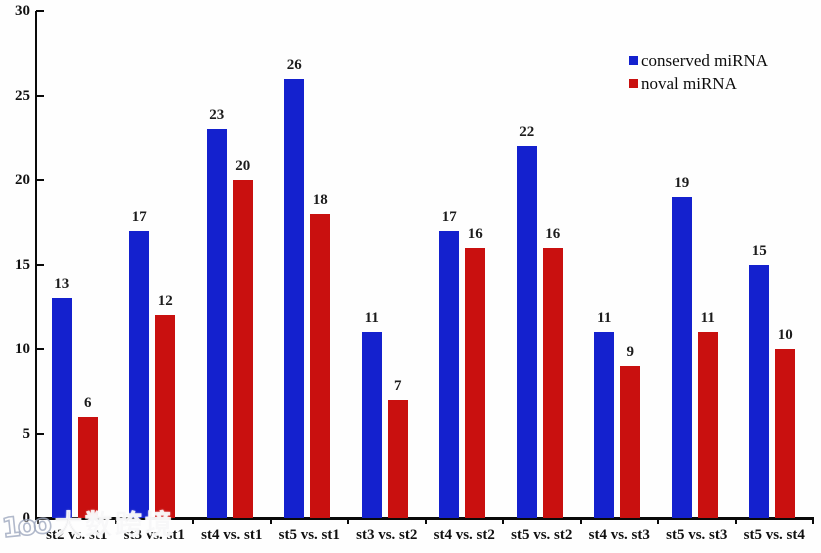 This screenshot has height=553, width=821. I want to click on y-axis-tick-label-0: 0, so click(26, 518).